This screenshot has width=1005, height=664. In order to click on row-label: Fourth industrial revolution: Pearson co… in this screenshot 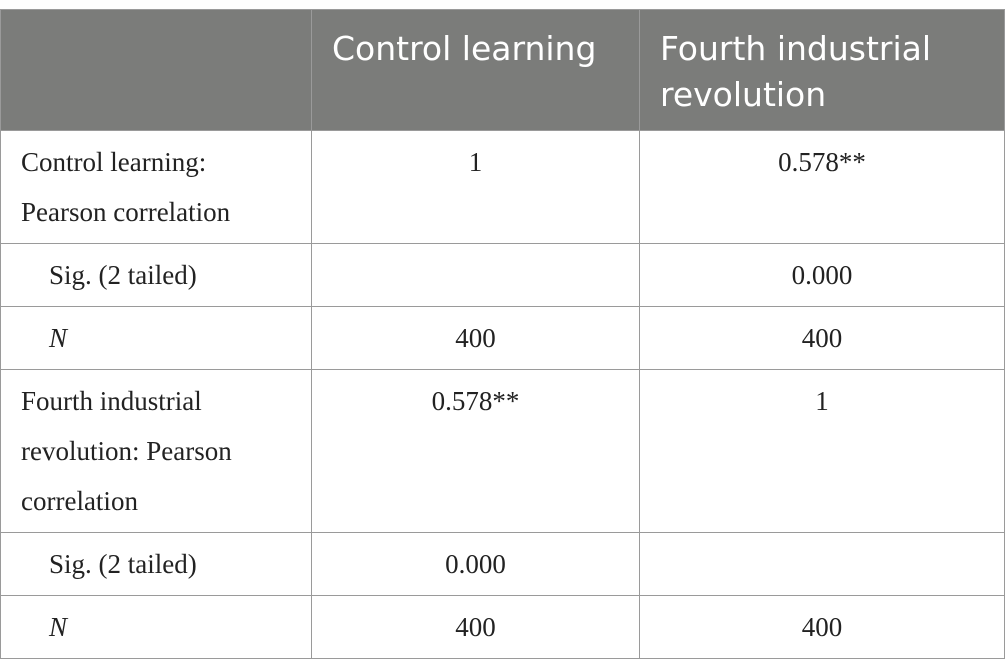, I will do `click(156, 451)`.